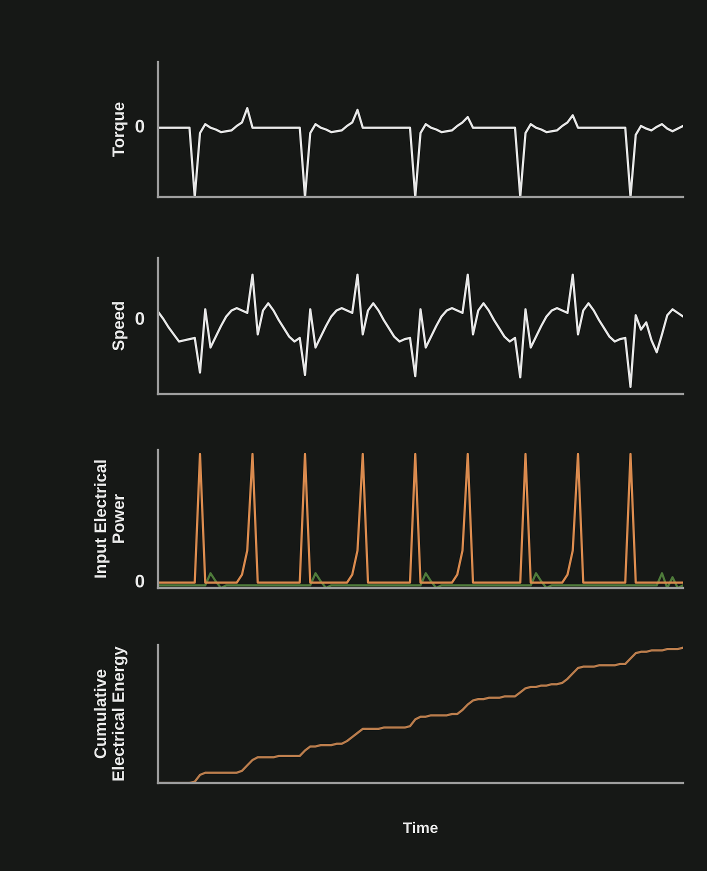 This screenshot has height=871, width=707. What do you see at coordinates (120, 326) in the screenshot?
I see `y-axis-title: Speed` at bounding box center [120, 326].